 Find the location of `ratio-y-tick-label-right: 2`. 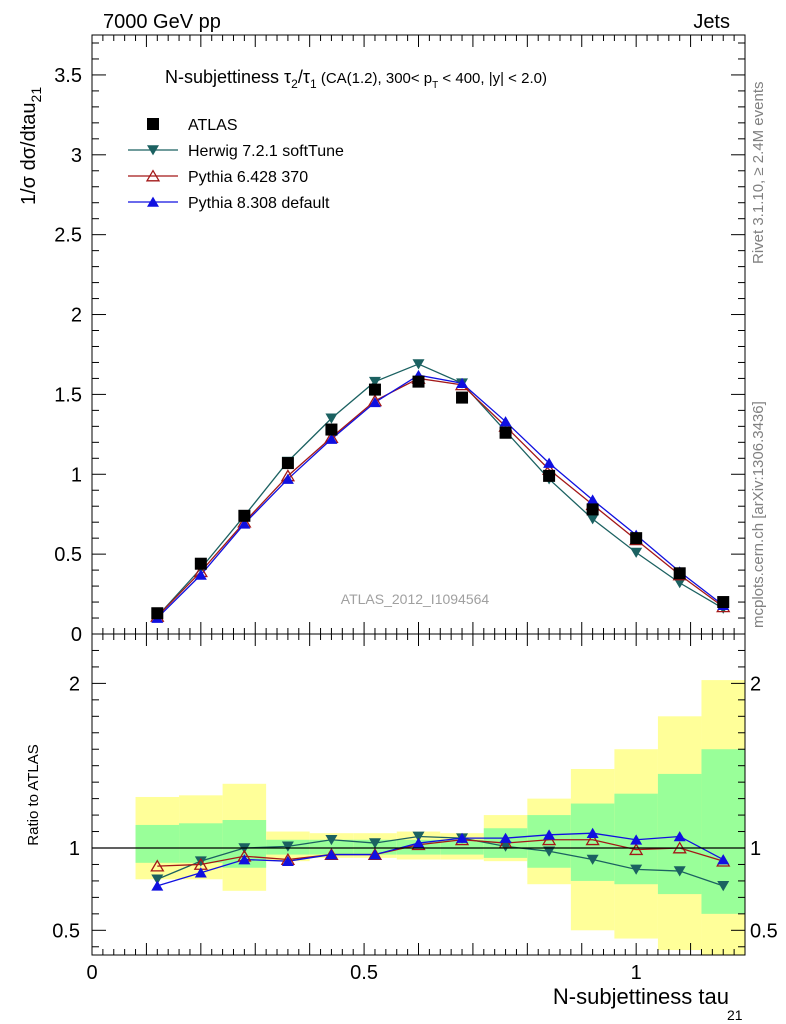

ratio-y-tick-label-right: 2 is located at coordinates (755, 684).